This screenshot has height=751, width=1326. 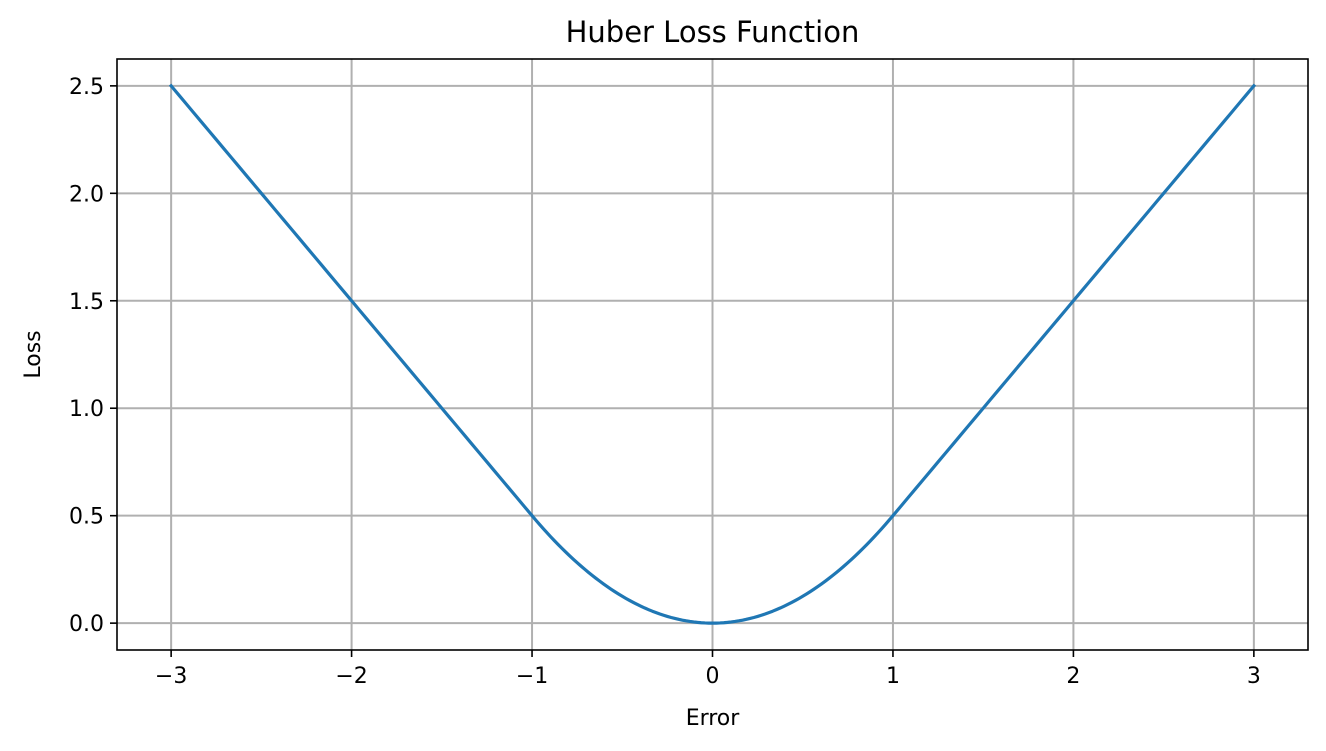 What do you see at coordinates (1254, 676) in the screenshot?
I see `x-tick-label: 3` at bounding box center [1254, 676].